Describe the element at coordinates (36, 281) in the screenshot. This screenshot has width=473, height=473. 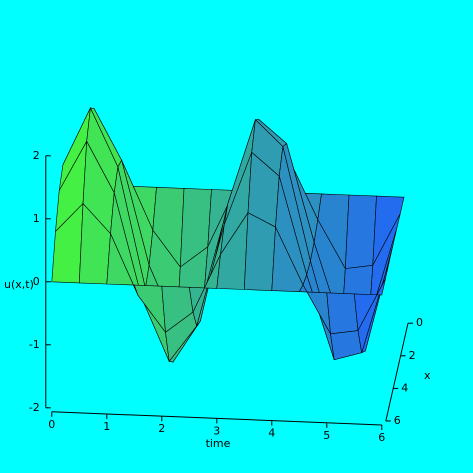
I see `z-tick-label: 0` at that location.